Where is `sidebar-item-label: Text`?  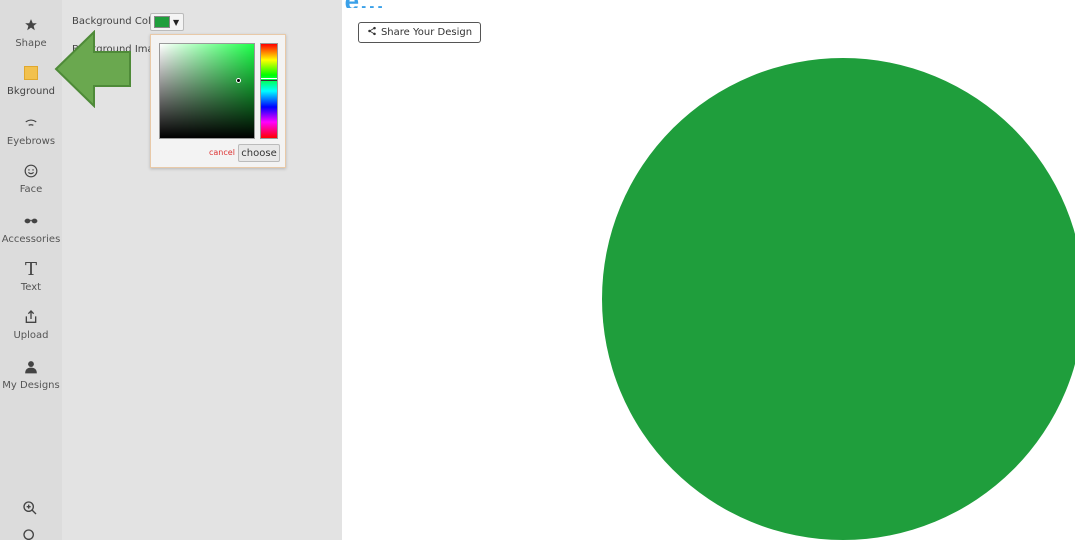
sidebar-item-label: Text is located at coordinates (31, 287).